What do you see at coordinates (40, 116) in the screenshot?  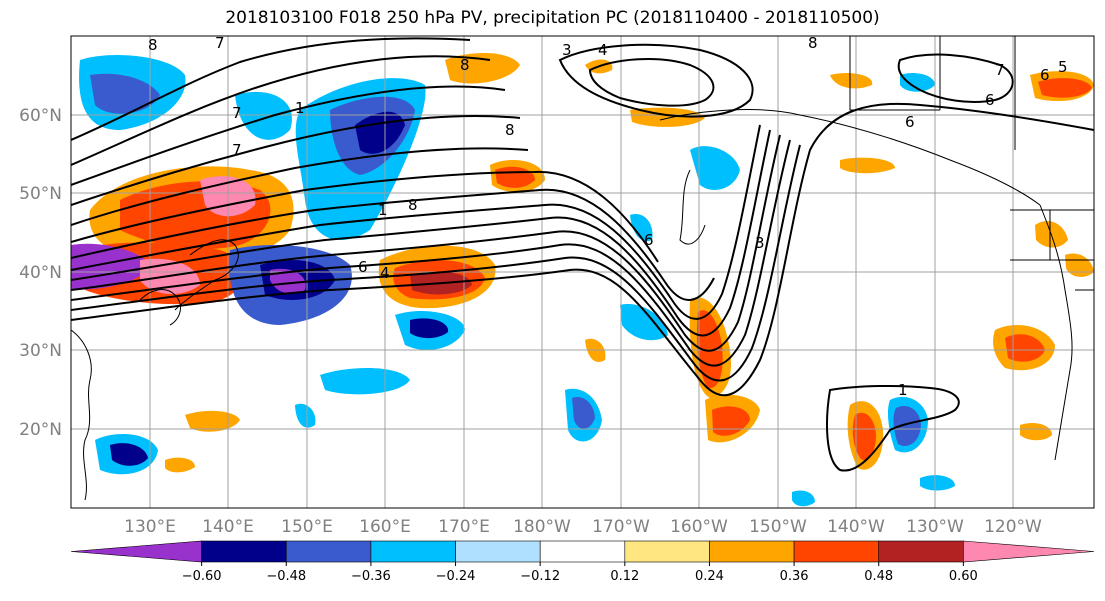 I see `lat-label: 60°N` at bounding box center [40, 116].